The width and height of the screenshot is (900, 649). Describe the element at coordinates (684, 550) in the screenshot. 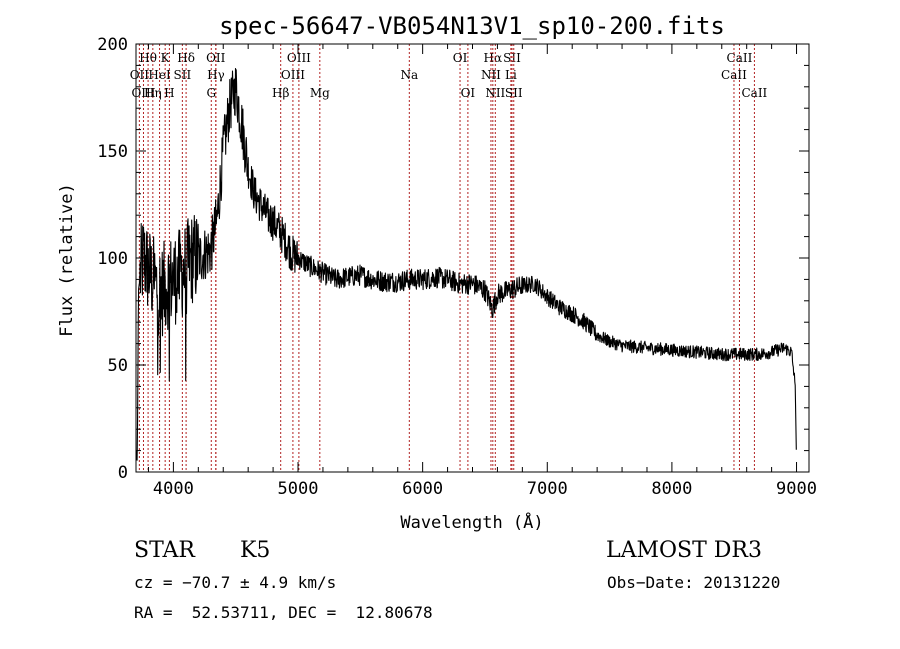

I see `survey-name: LAMOST DR3` at that location.